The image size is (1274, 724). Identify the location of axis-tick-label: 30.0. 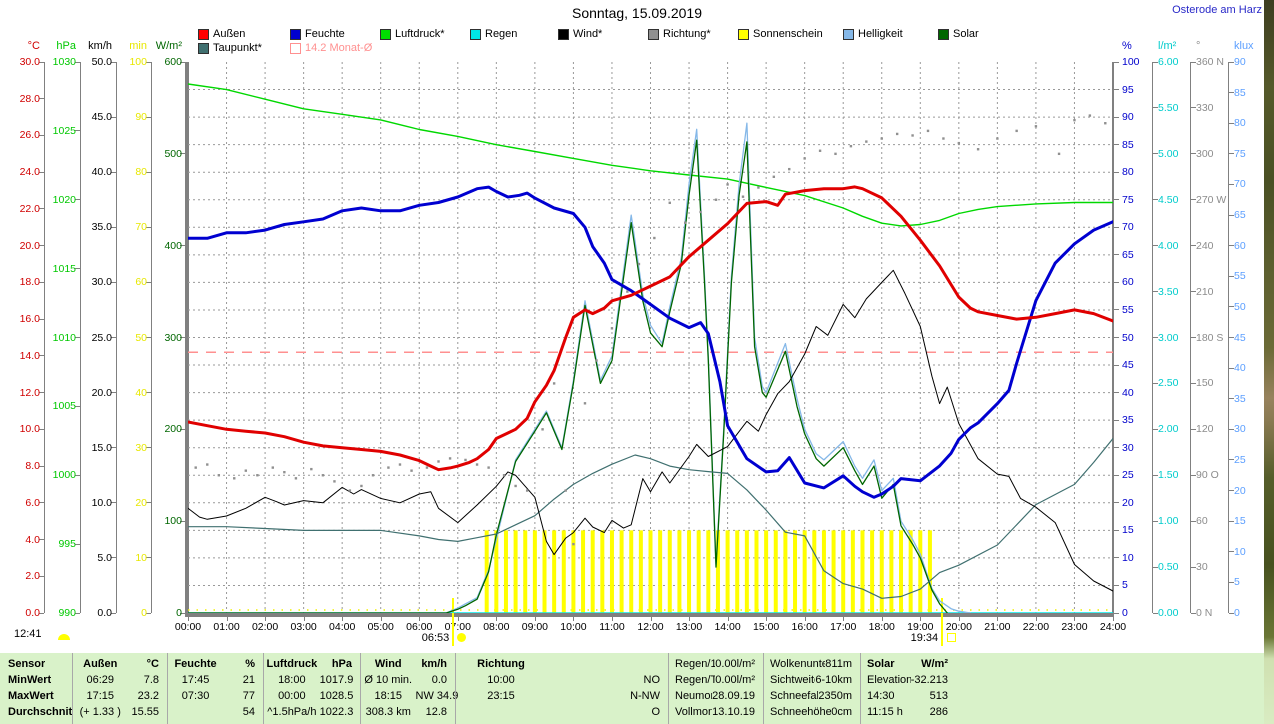
(101, 282).